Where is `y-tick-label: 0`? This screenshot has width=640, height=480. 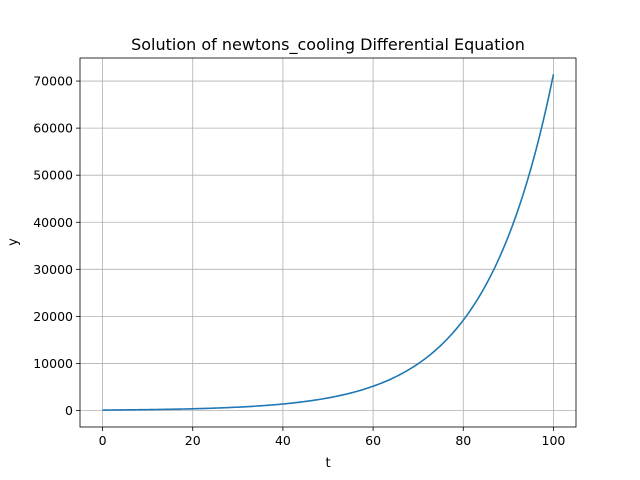
y-tick-label: 0 is located at coordinates (69, 410).